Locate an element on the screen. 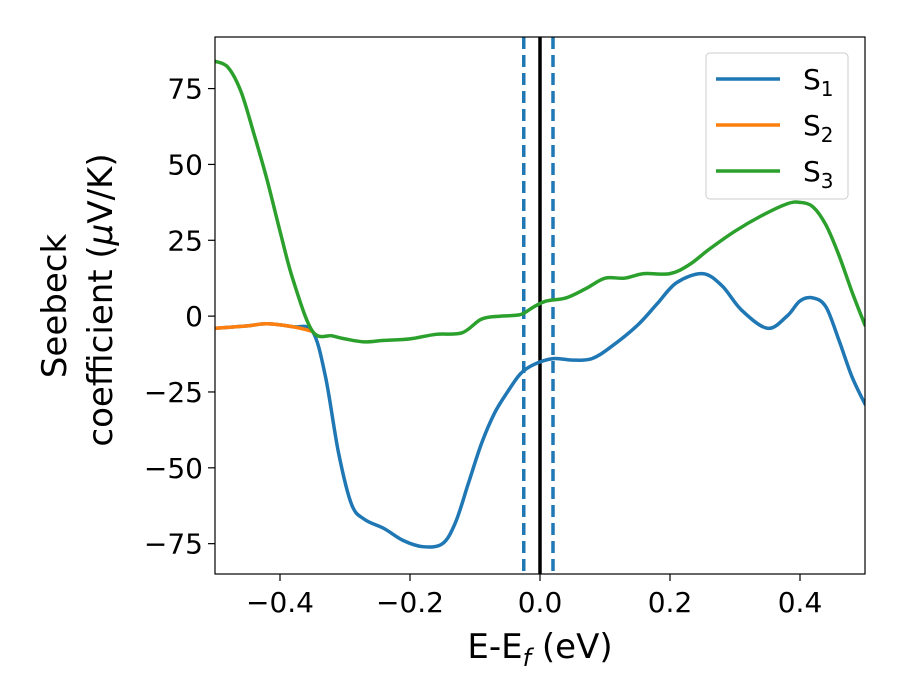  svg-text: coefficient (μV/K) is located at coordinates (101, 299).